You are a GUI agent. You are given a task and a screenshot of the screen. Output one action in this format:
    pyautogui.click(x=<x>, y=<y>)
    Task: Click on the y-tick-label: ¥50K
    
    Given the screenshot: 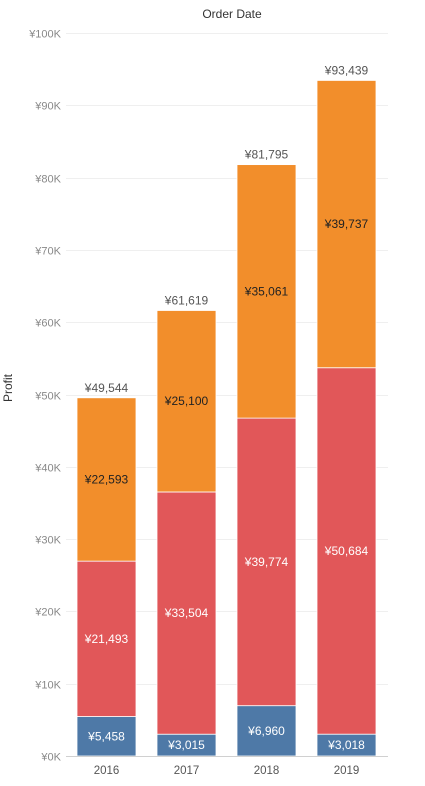 What is the action you would take?
    pyautogui.click(x=47, y=397)
    